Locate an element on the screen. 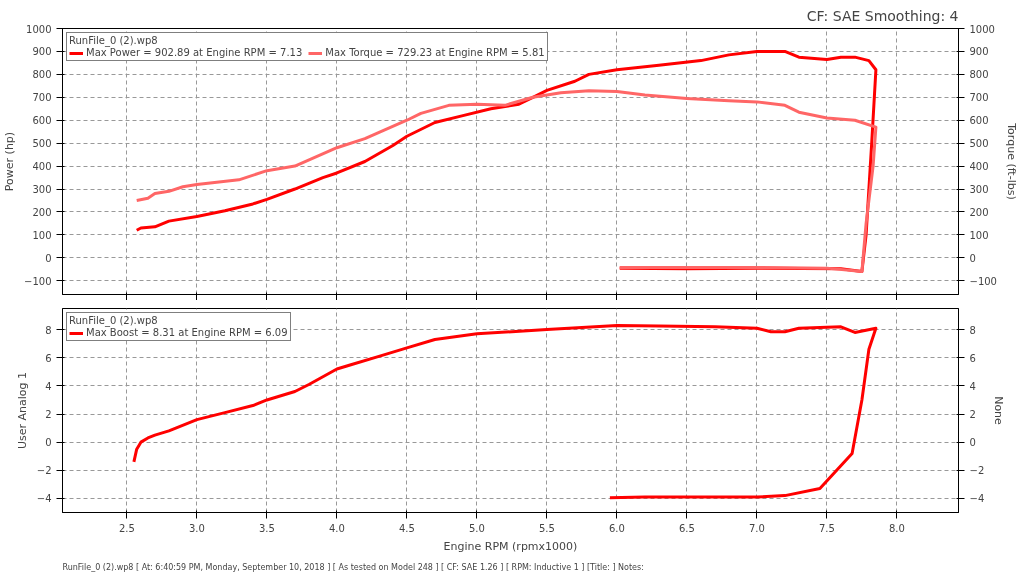  x-axis-title: Engine RPM (rpmx1000) is located at coordinates (510, 546).